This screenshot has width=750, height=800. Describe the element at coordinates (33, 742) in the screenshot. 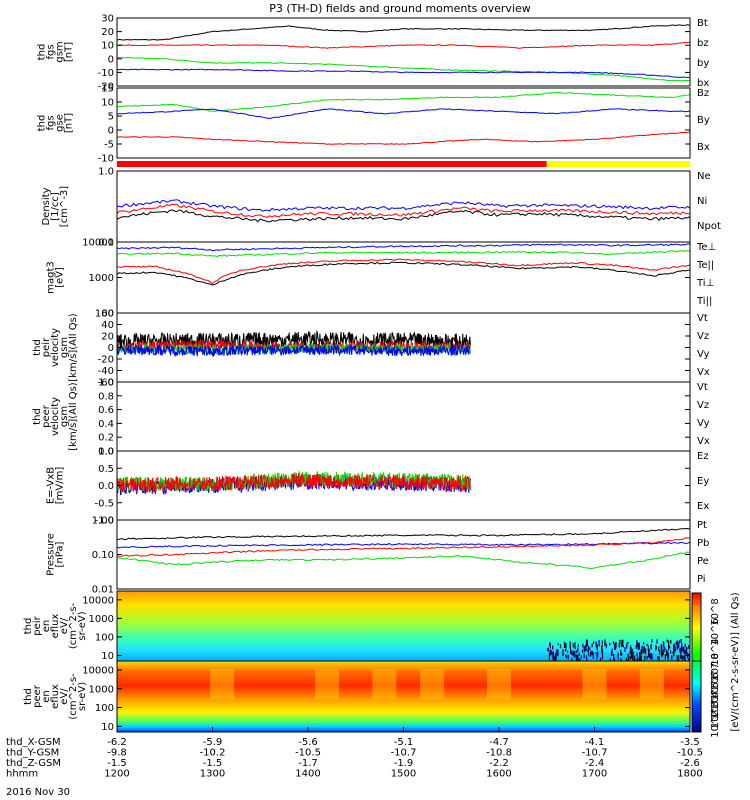

I see `x-axis-row-label: thd_X-GSM` at that location.